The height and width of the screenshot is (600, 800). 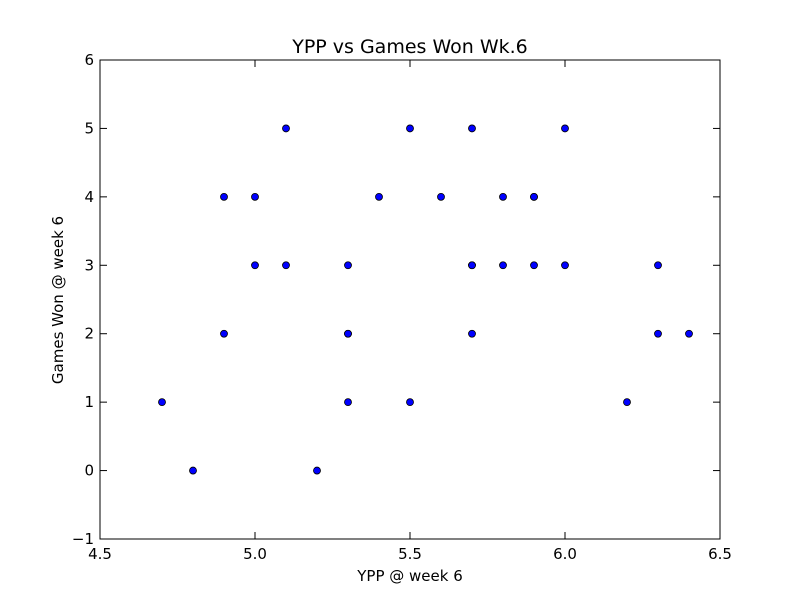 I want to click on y-tick-label: 1, so click(x=89, y=402).